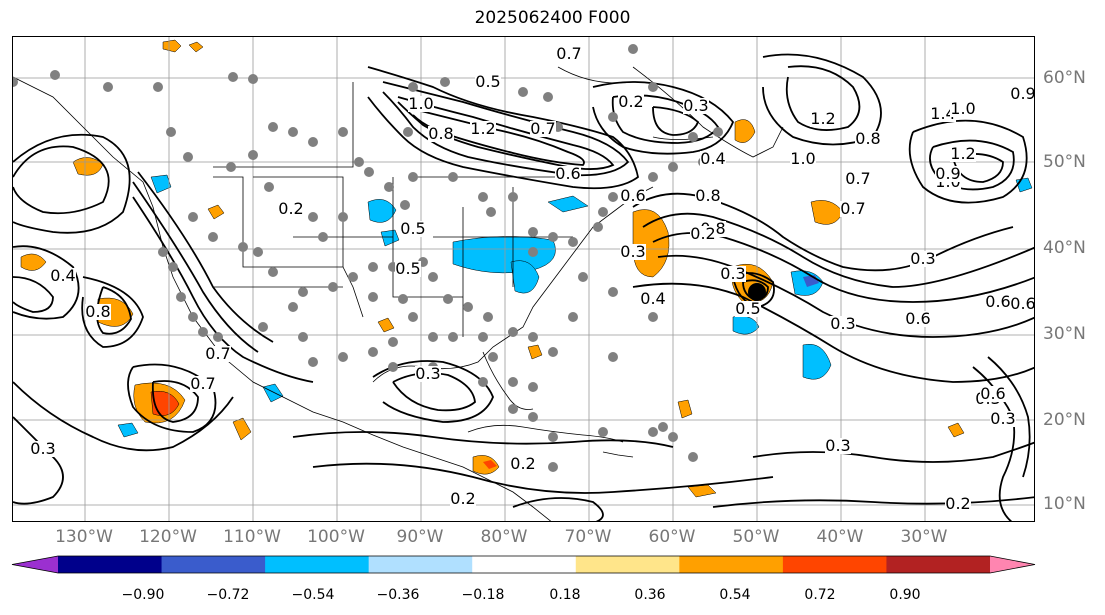  Describe the element at coordinates (35, 564) in the screenshot. I see `colorbar-extend-min` at that location.